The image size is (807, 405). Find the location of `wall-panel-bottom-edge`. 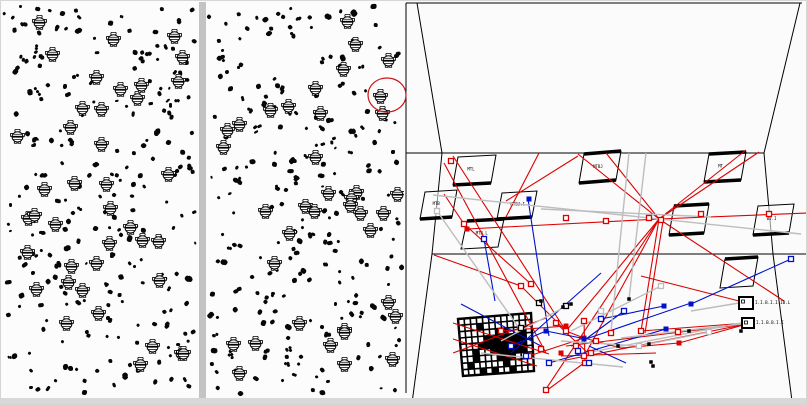

wall-panel-bottom-edge is located at coordinates (771, 234).